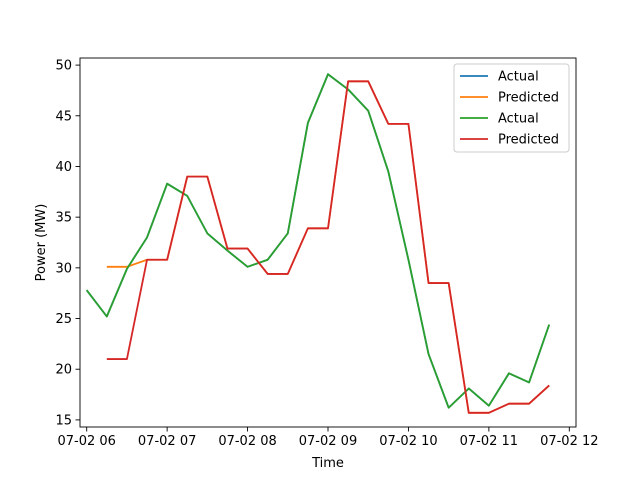 Image resolution: width=640 pixels, height=480 pixels. Describe the element at coordinates (328, 441) in the screenshot. I see `x-tick-label: 07-02 09` at that location.